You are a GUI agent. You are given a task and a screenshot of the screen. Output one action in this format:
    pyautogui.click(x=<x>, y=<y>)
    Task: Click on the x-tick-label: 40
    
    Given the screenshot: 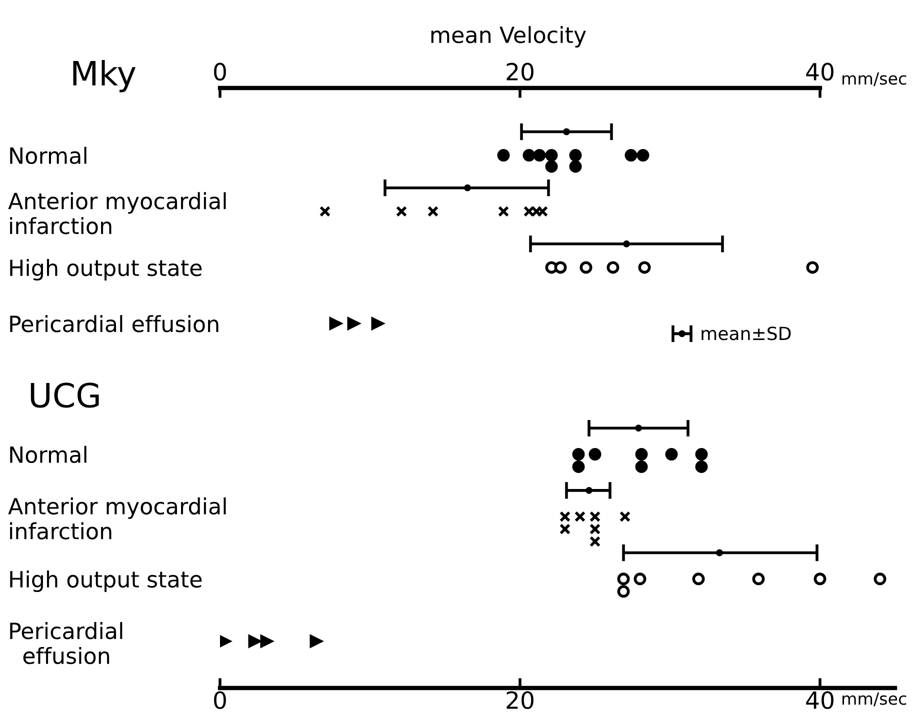 What is the action you would take?
    pyautogui.click(x=820, y=700)
    